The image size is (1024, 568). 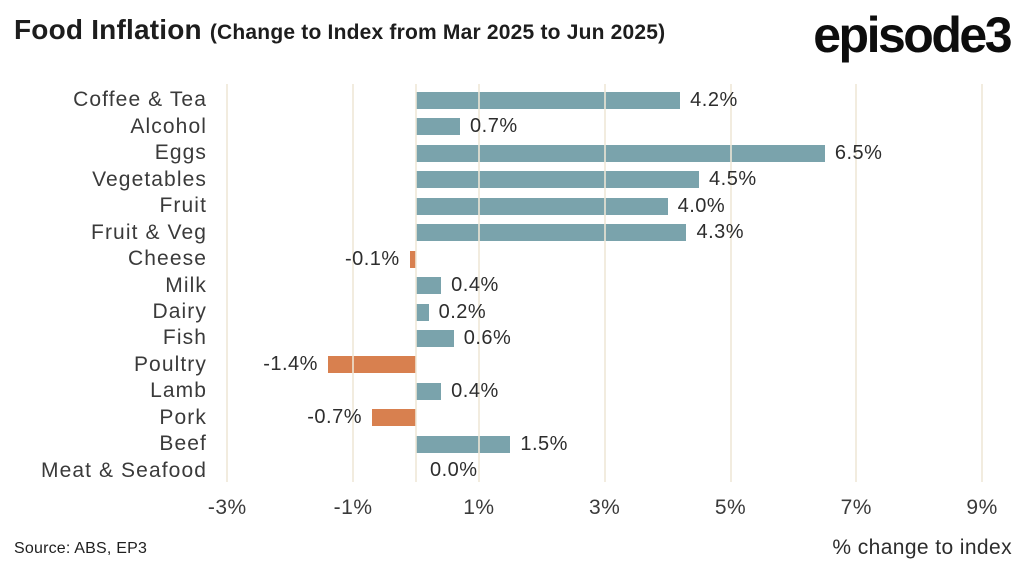 What do you see at coordinates (605, 507) in the screenshot?
I see `x-tick-label: 3%` at bounding box center [605, 507].